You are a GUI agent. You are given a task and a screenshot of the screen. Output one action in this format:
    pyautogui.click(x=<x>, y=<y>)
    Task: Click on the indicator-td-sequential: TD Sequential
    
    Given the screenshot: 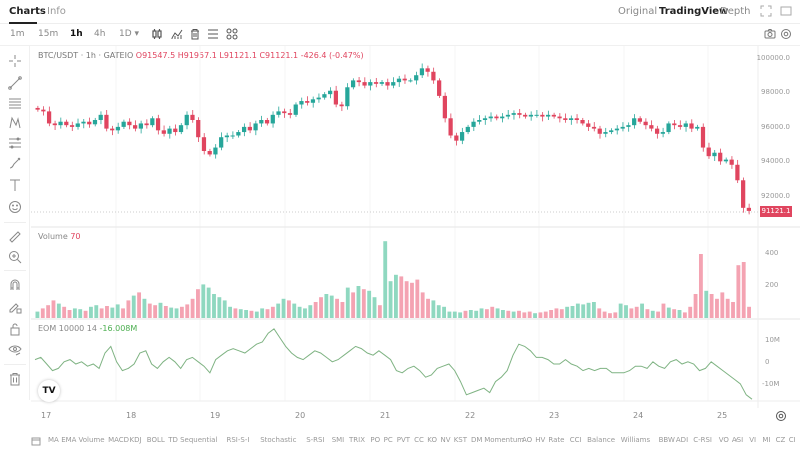 What is the action you would take?
    pyautogui.click(x=193, y=440)
    